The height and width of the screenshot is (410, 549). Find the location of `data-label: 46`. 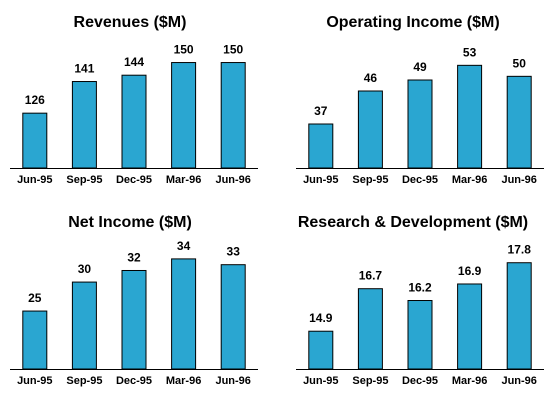

data-label: 46 is located at coordinates (371, 78).